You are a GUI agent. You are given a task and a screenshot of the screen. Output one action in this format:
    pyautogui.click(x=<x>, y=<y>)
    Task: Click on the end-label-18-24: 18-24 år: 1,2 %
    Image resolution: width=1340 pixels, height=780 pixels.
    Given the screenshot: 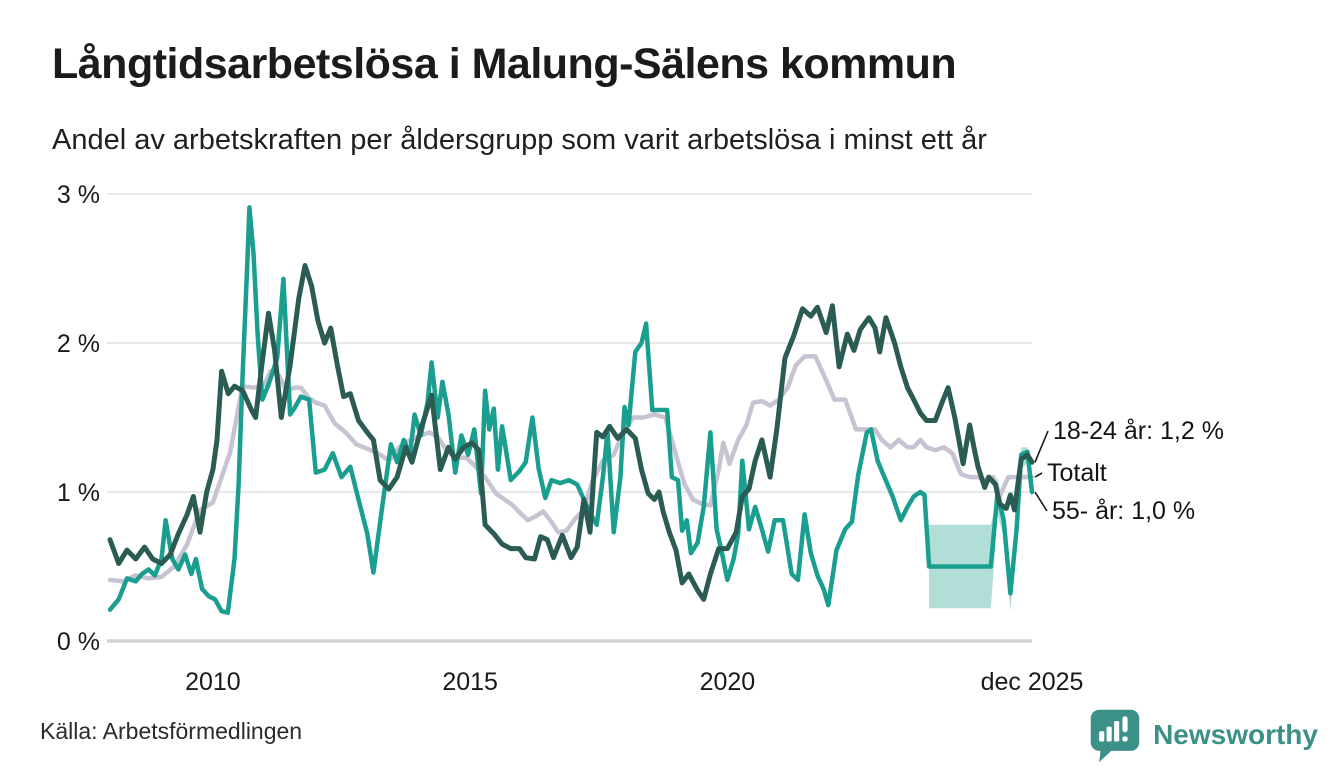 What is the action you would take?
    pyautogui.click(x=1138, y=431)
    